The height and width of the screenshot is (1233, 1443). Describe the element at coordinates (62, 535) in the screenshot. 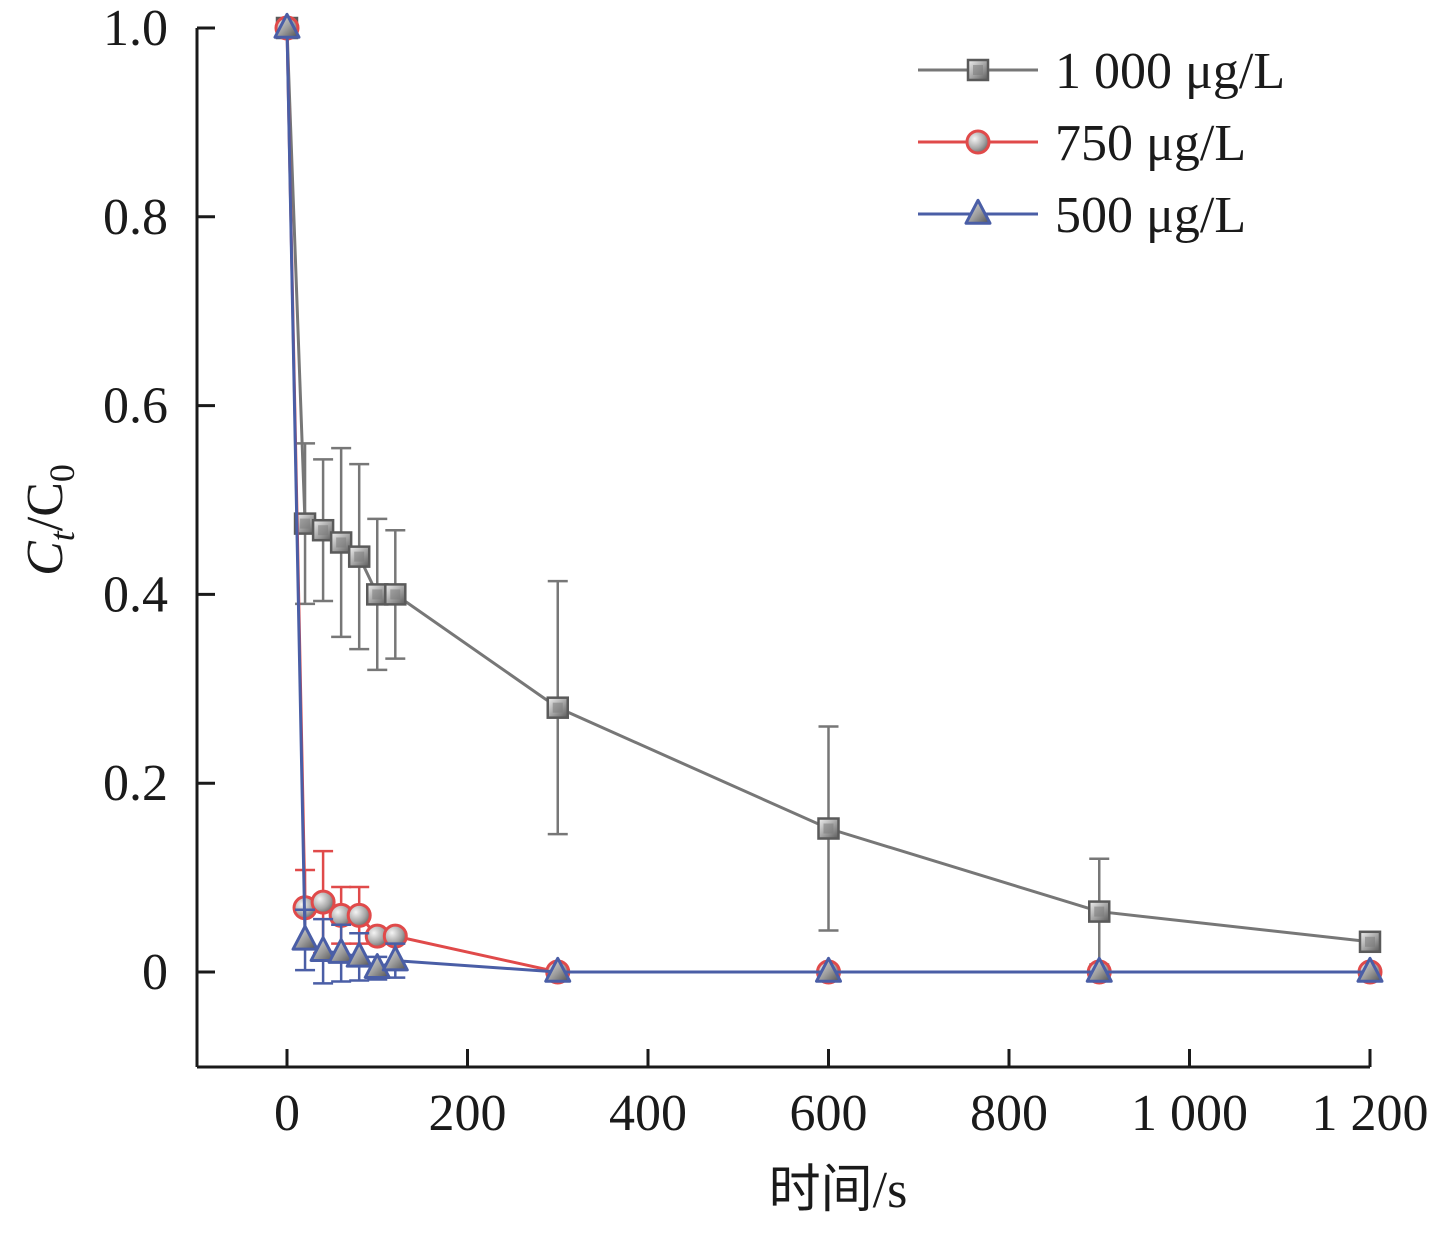

I see `y-axis-title-sub-t: t` at that location.